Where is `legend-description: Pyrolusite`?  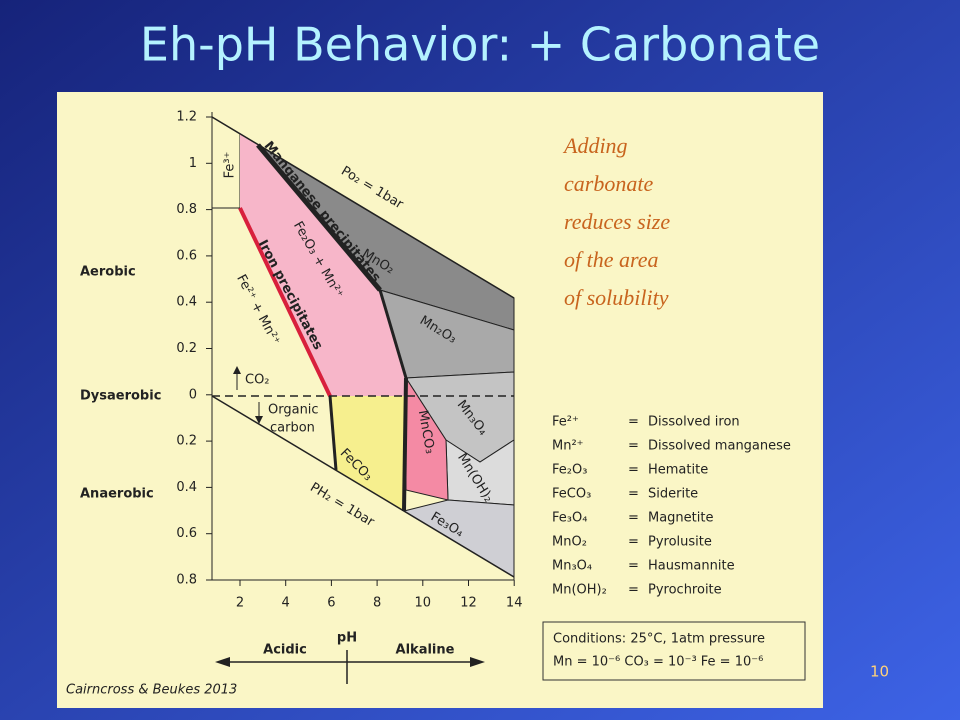
legend-description: Pyrolusite is located at coordinates (680, 542).